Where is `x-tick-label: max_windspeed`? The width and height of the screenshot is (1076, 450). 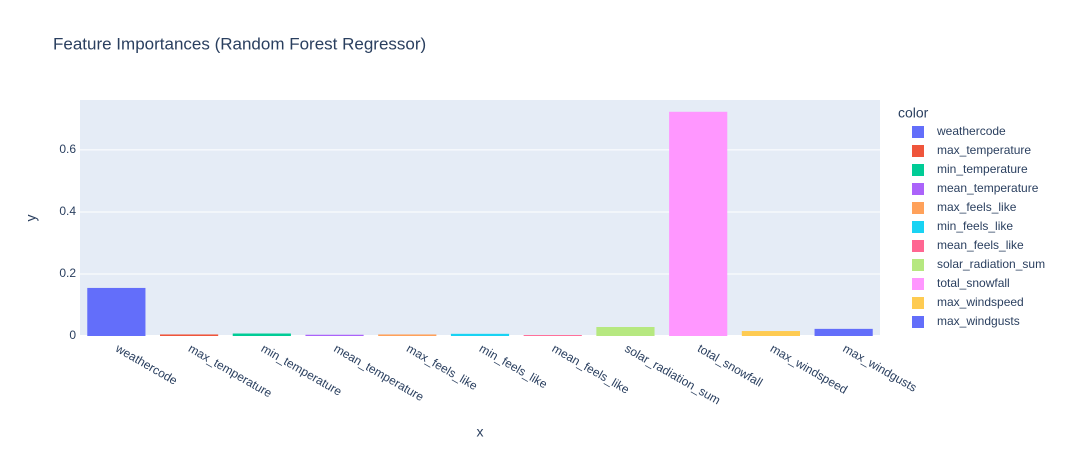 x-tick-label: max_windspeed is located at coordinates (809, 368).